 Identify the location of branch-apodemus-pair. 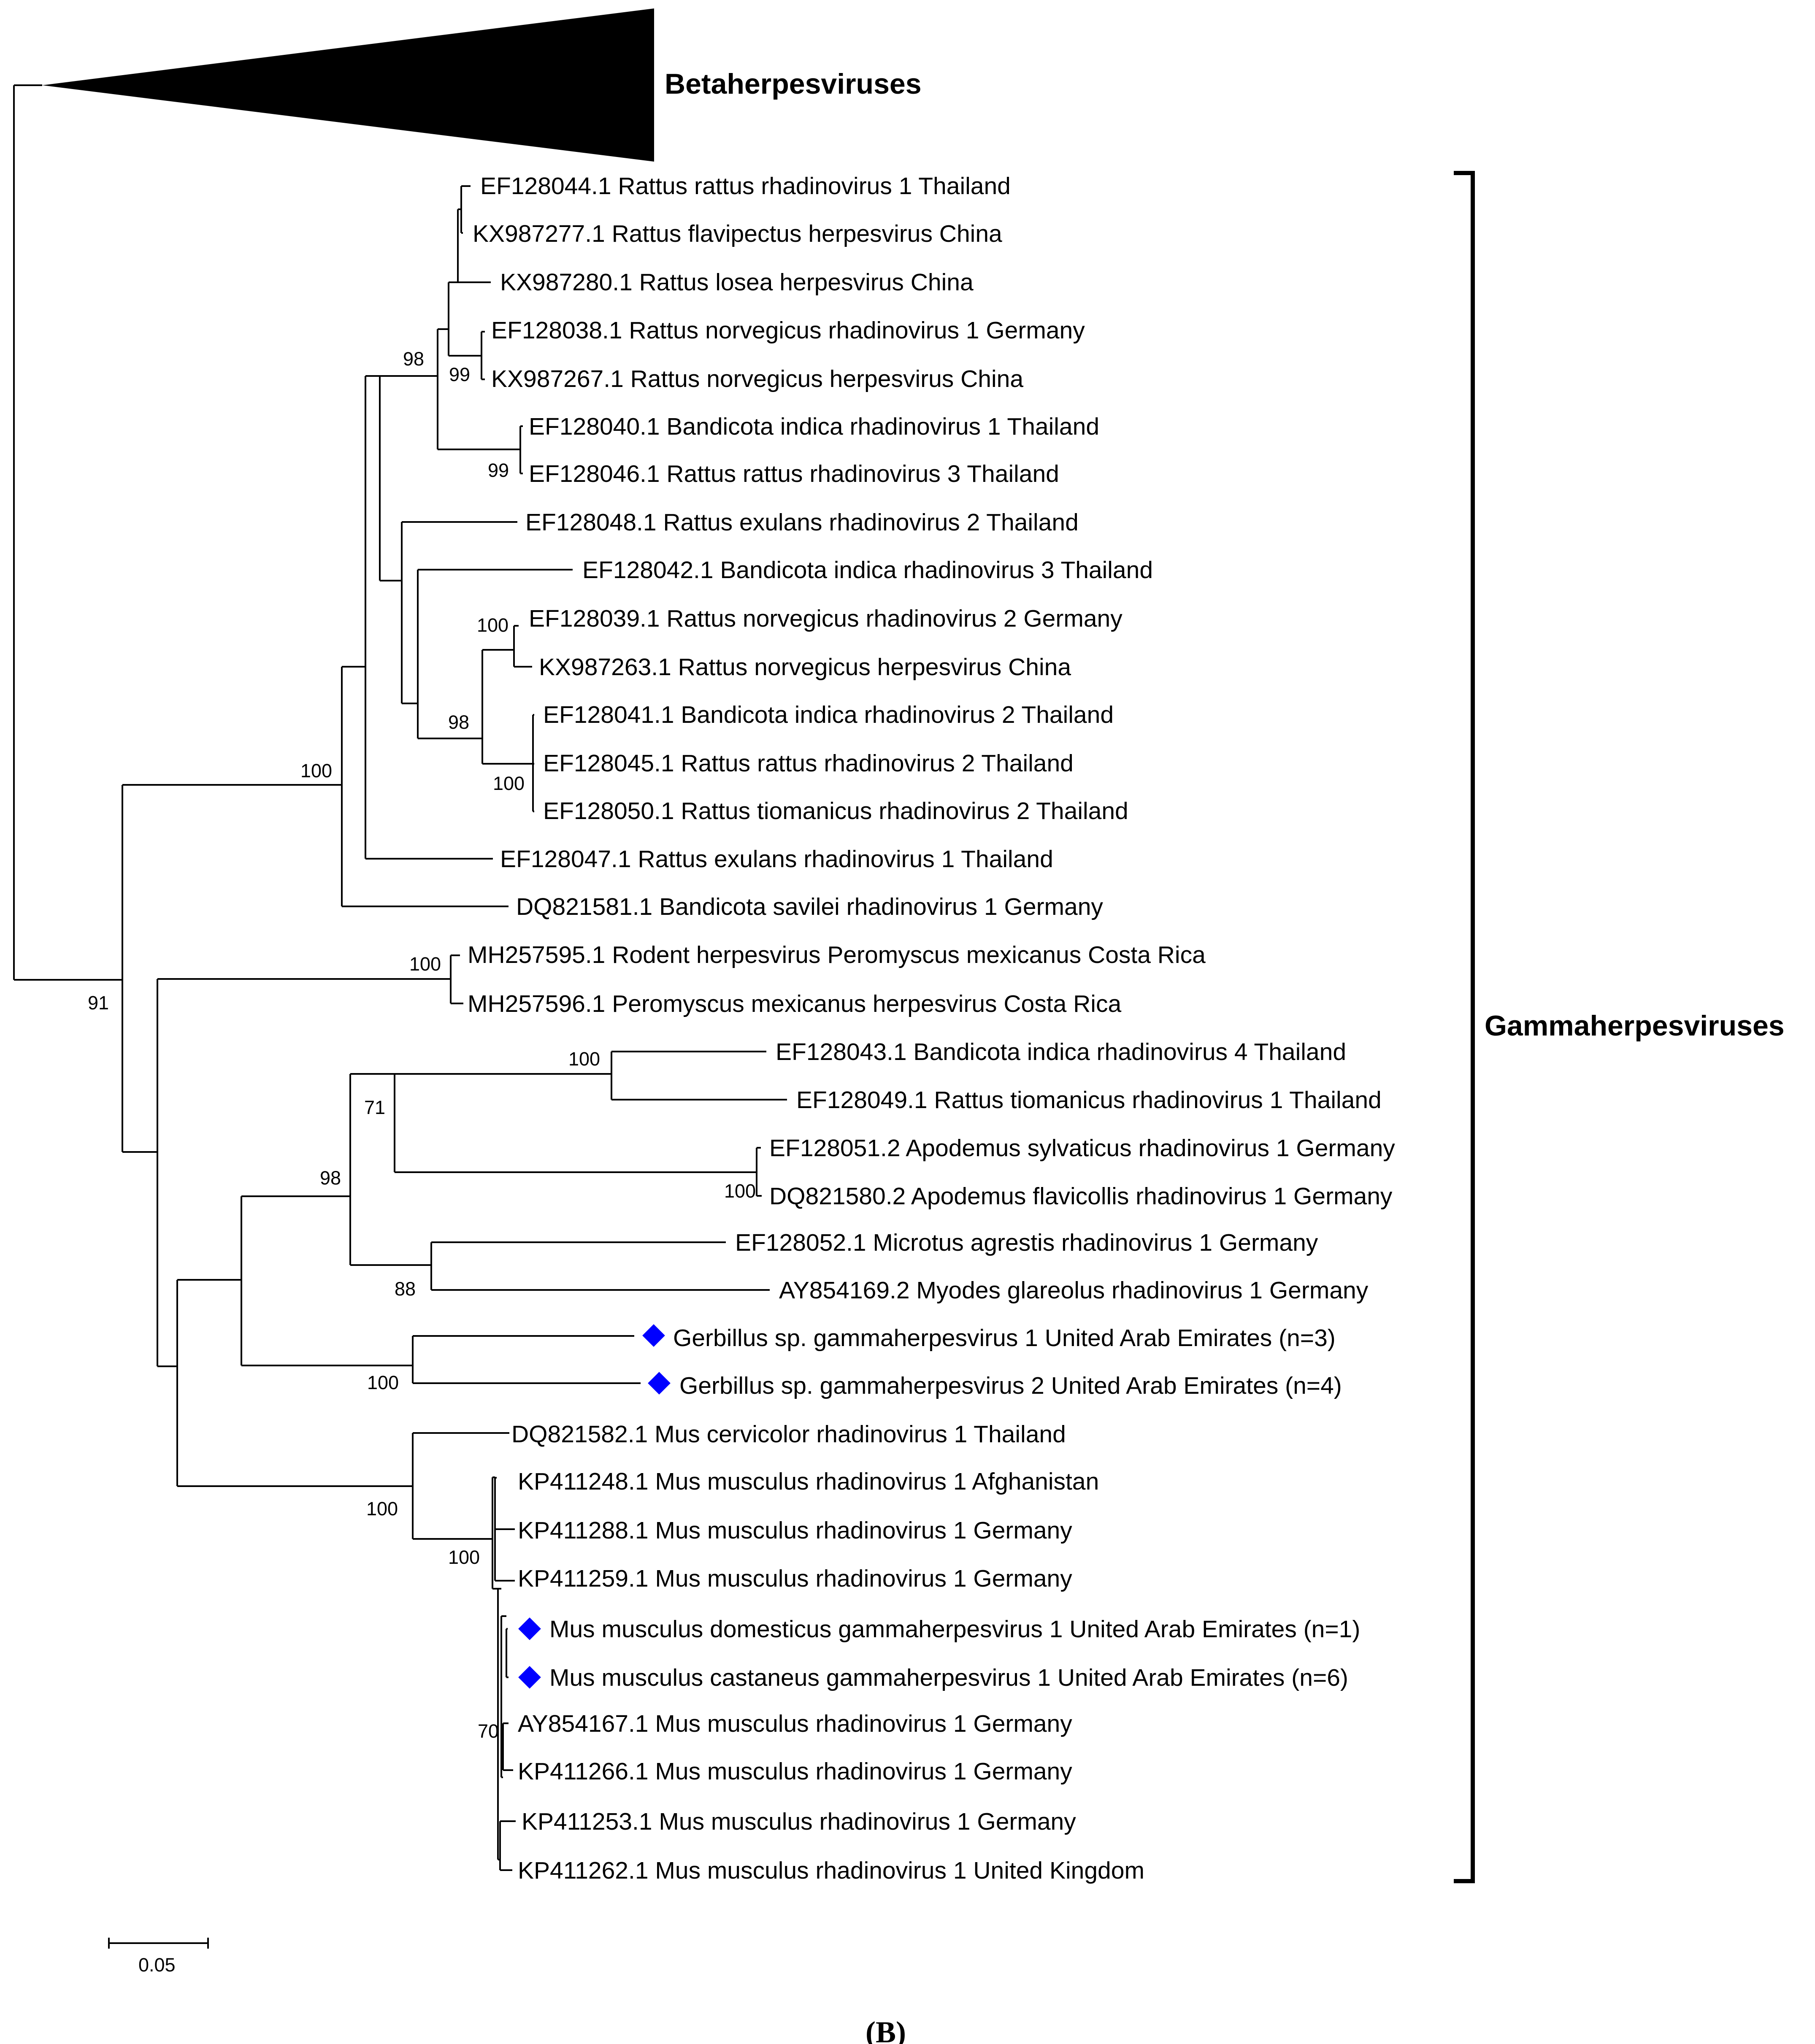
(759, 1172).